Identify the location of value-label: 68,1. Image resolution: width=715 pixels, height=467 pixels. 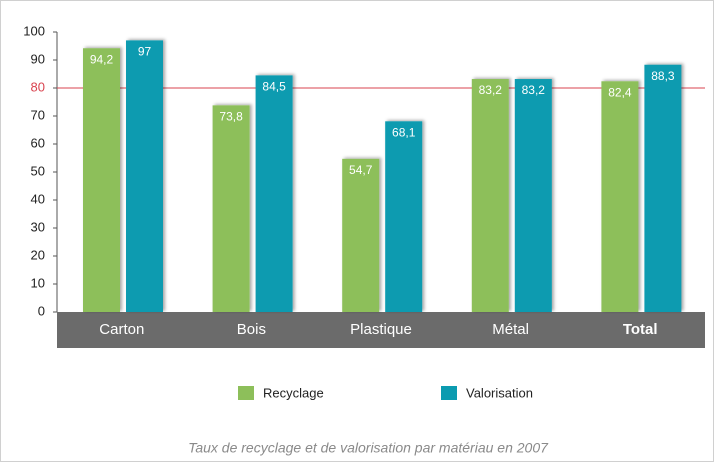
(404, 132).